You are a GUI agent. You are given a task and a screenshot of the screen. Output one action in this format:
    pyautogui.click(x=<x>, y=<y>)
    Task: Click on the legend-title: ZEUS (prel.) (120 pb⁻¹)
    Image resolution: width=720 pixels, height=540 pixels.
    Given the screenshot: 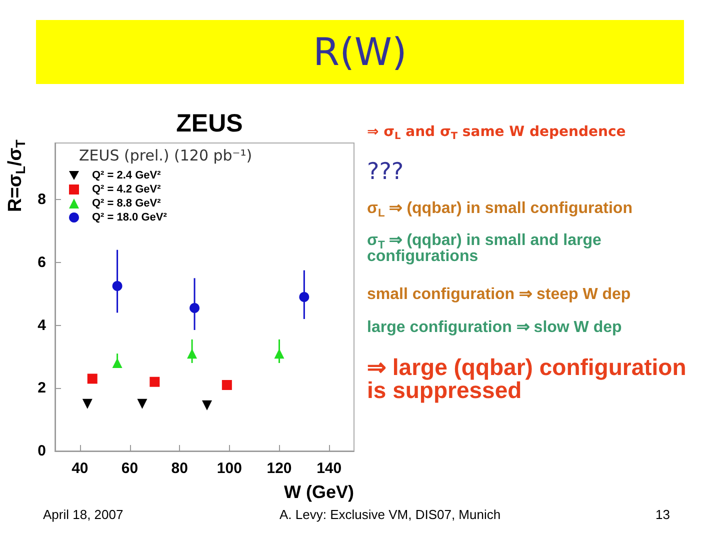 What is the action you would take?
    pyautogui.click(x=165, y=155)
    